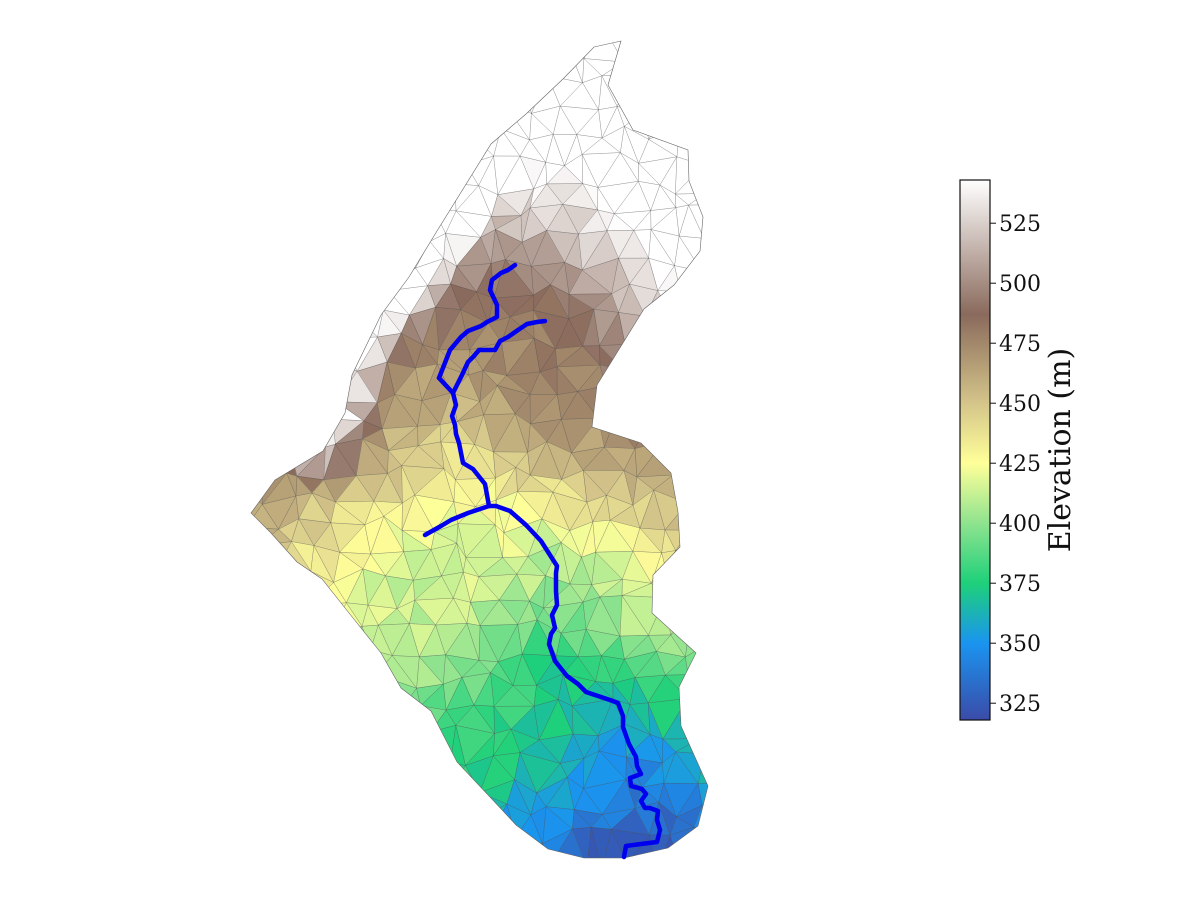  I want to click on colorbar-label: Elevation (m), so click(1060, 450).